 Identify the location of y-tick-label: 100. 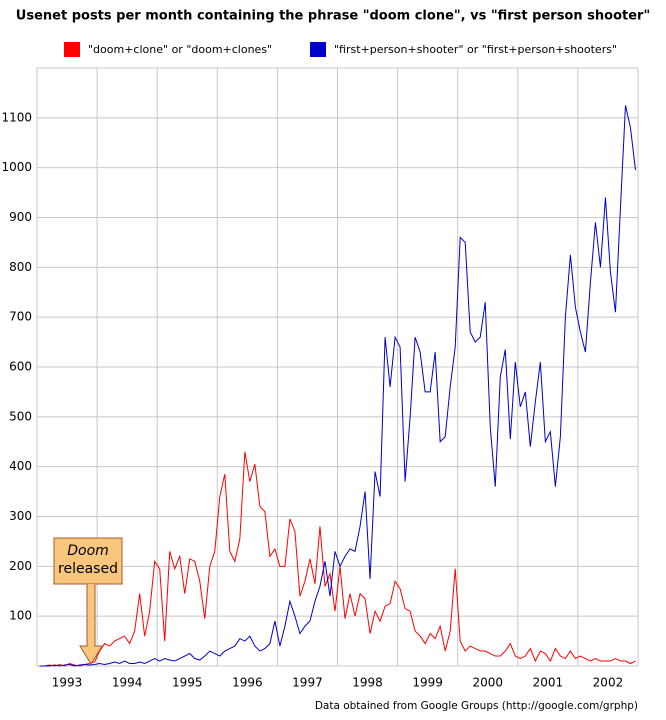
(20, 616).